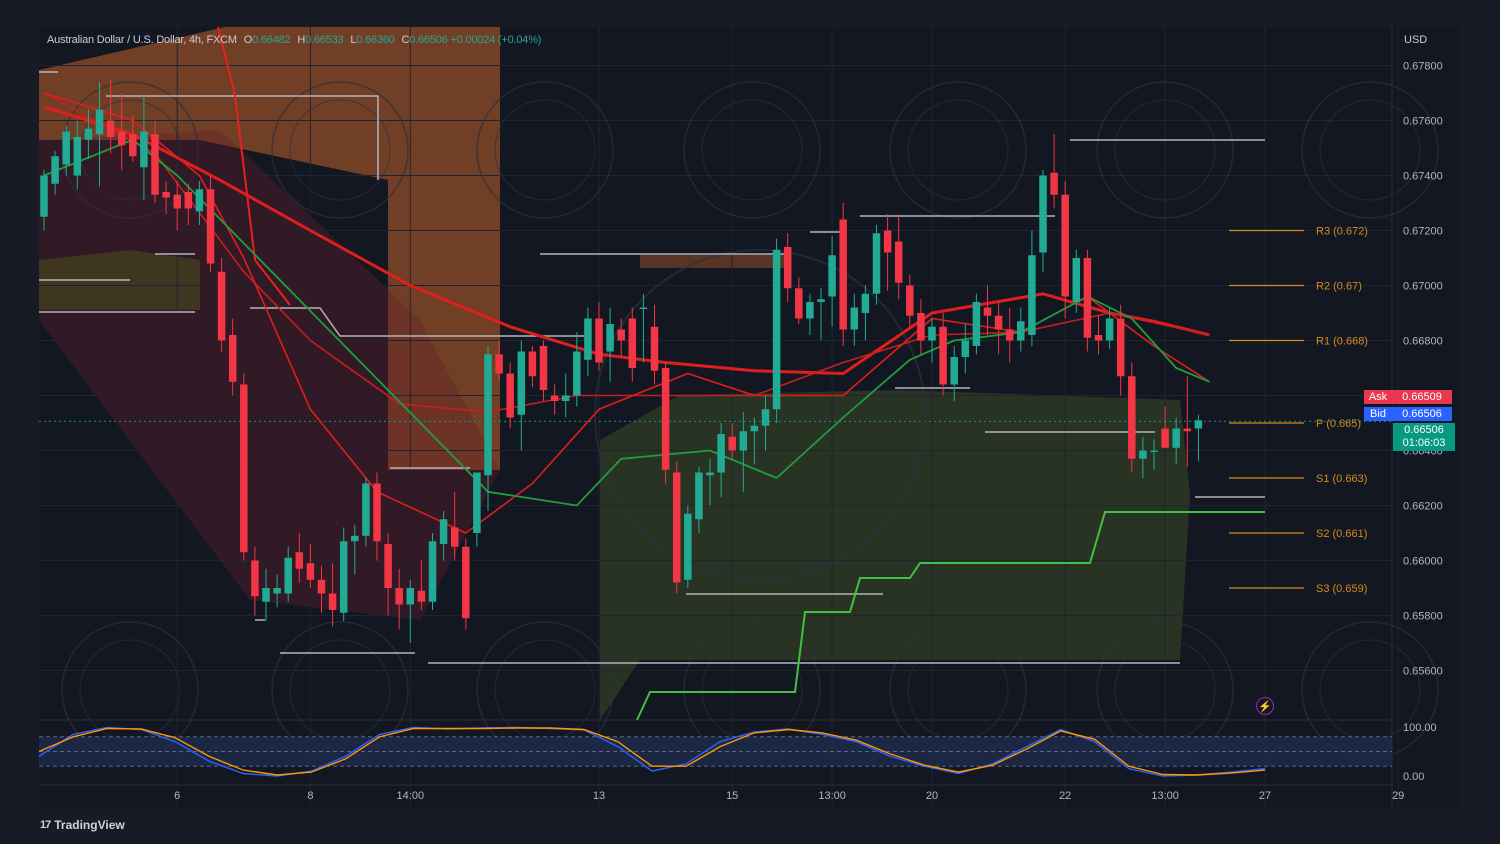 The height and width of the screenshot is (844, 1500). I want to click on price-tick-label: 0.67800, so click(1423, 67).